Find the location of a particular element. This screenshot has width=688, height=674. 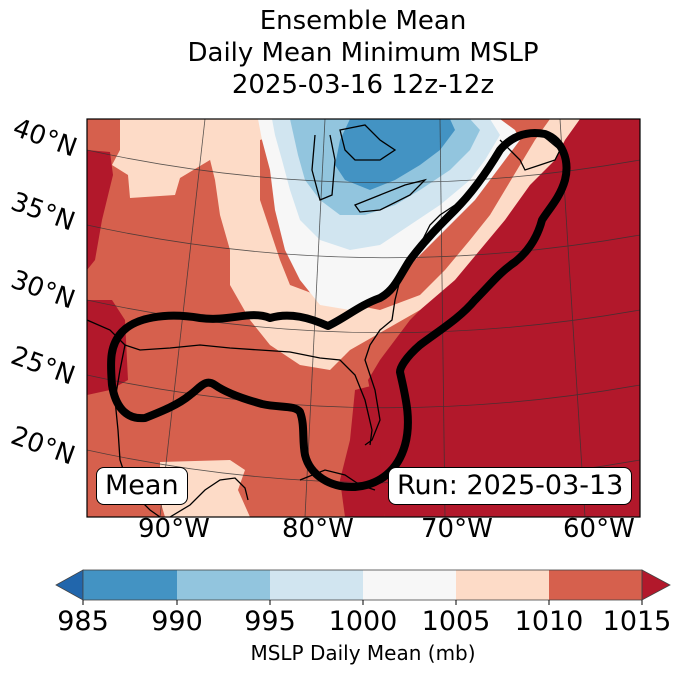

colorbar-label: MSLP Daily Mean (mb) is located at coordinates (363, 653).